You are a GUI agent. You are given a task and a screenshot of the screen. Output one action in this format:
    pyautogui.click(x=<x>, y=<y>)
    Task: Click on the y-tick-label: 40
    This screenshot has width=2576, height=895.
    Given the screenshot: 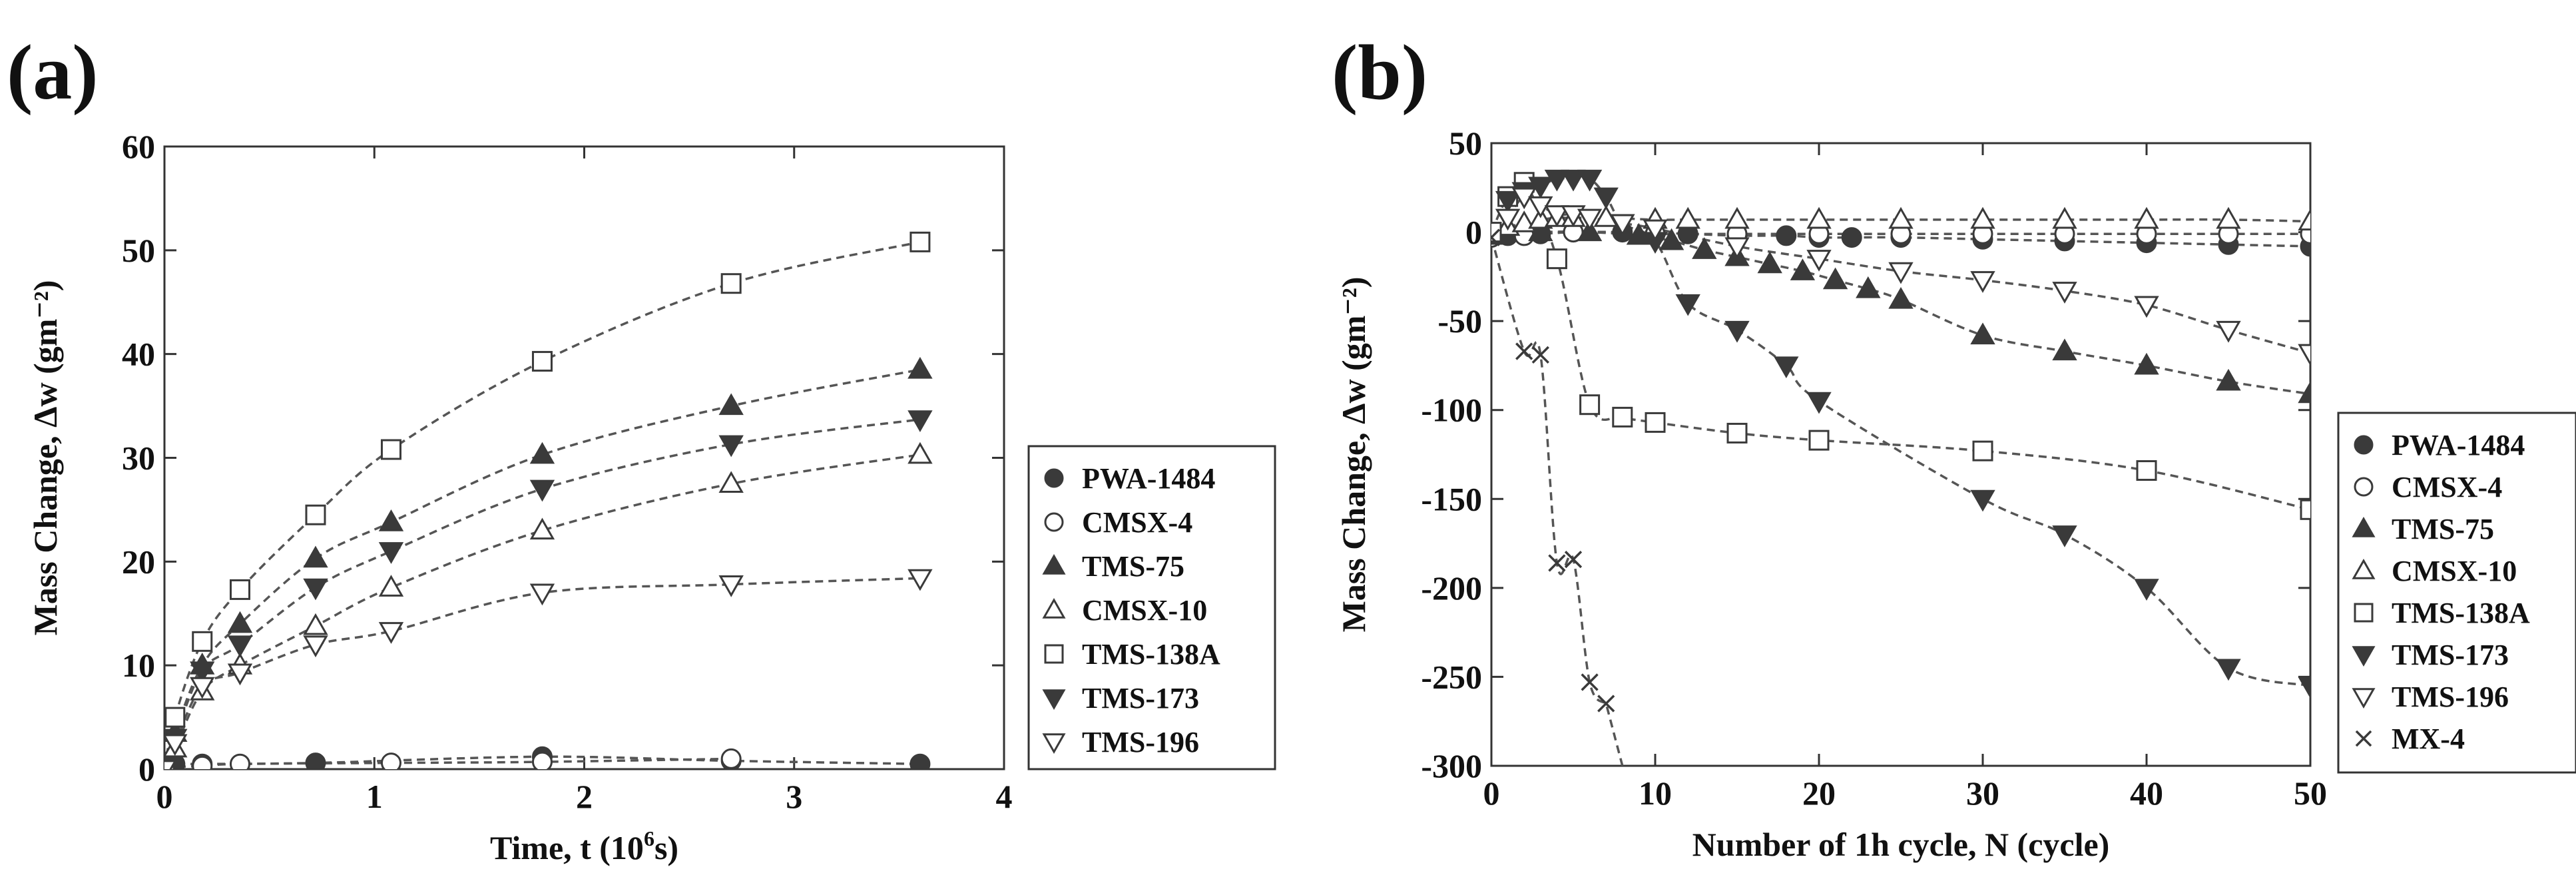 What is the action you would take?
    pyautogui.click(x=139, y=354)
    